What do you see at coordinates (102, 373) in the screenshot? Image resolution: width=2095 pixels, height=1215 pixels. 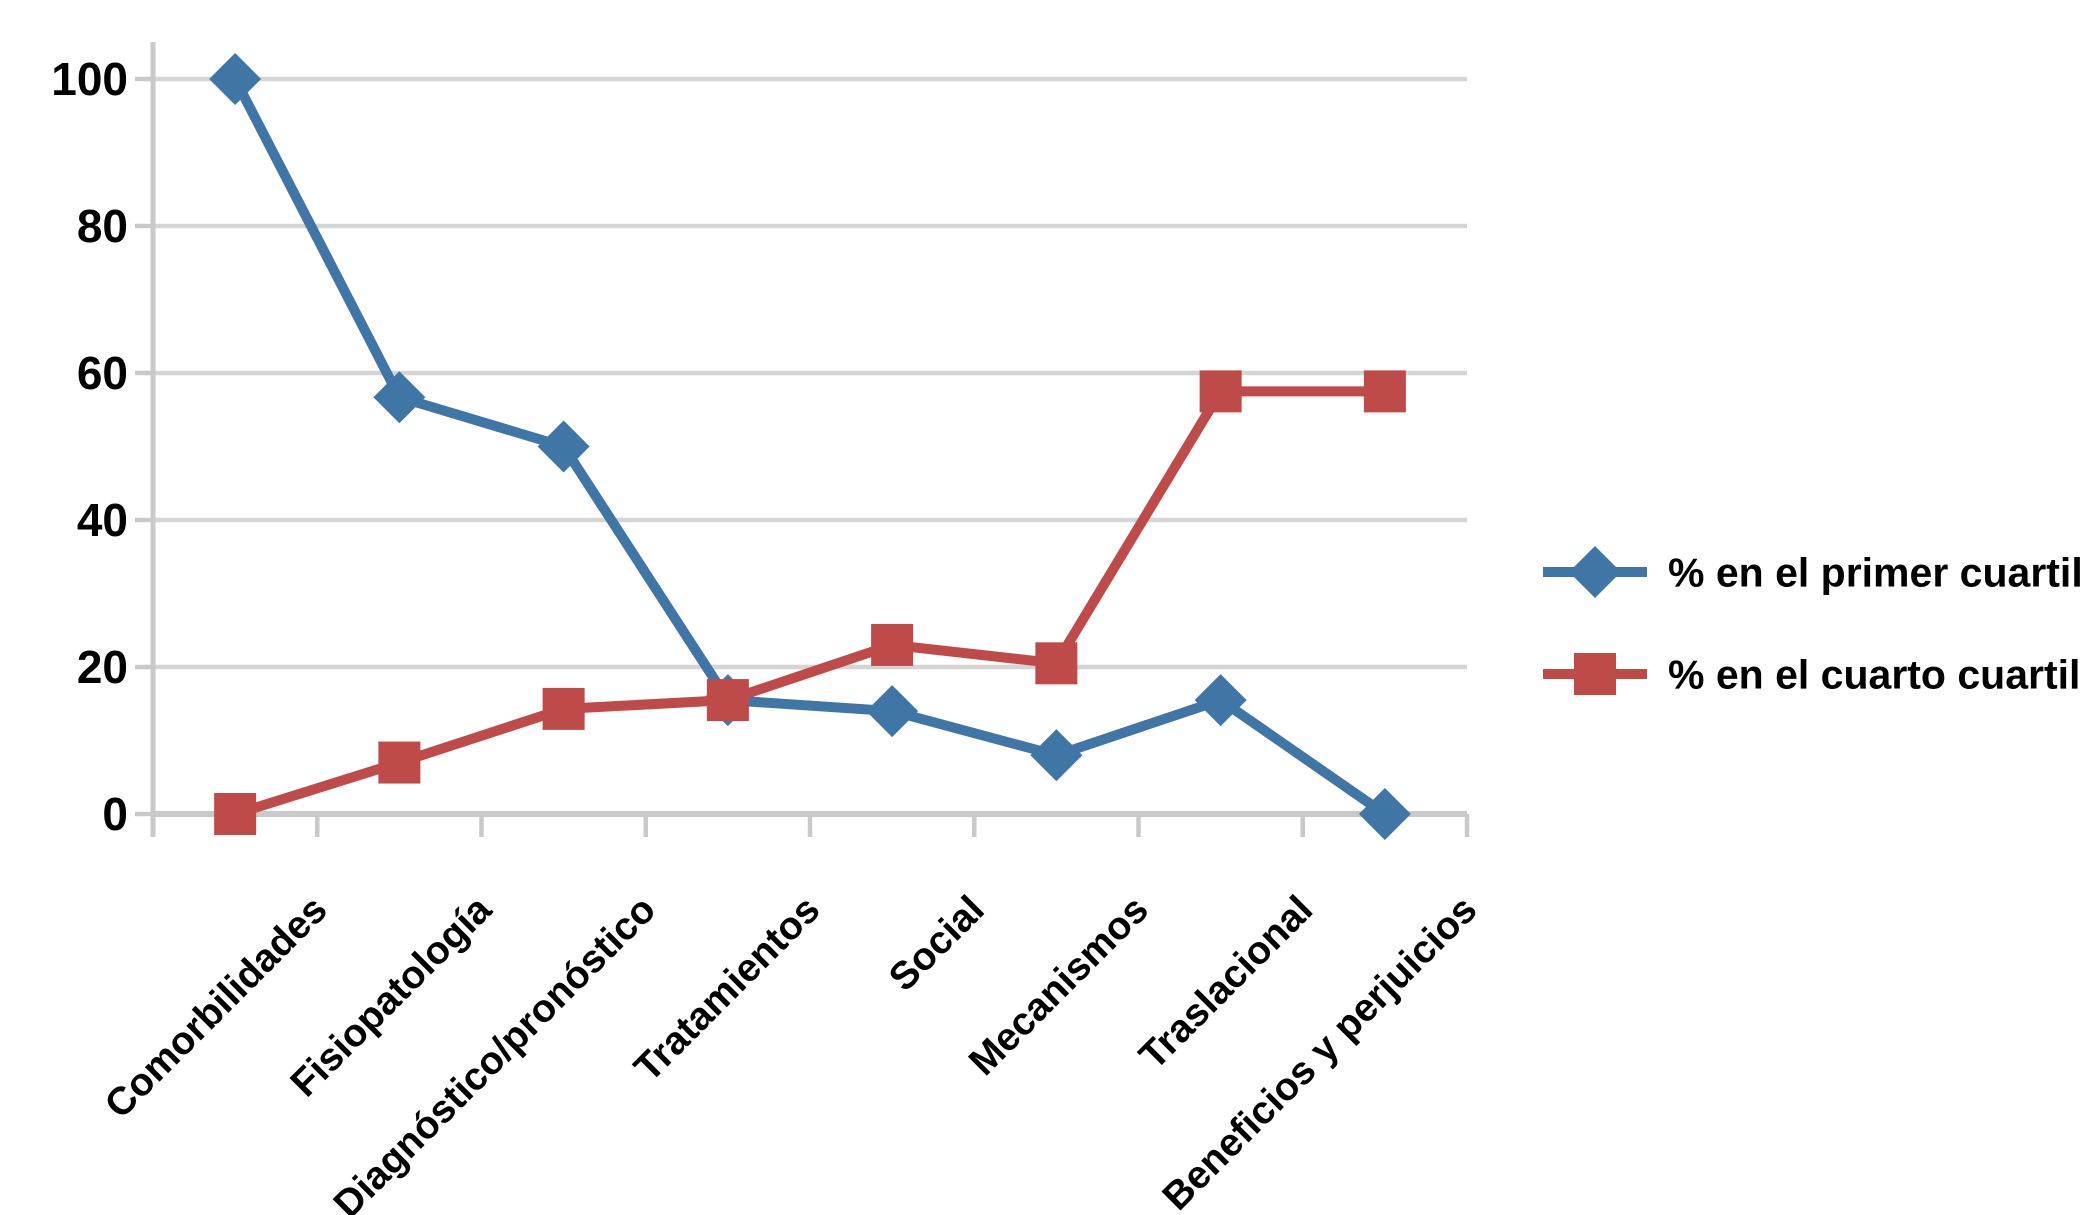 I see `y-tick-label: 60` at bounding box center [102, 373].